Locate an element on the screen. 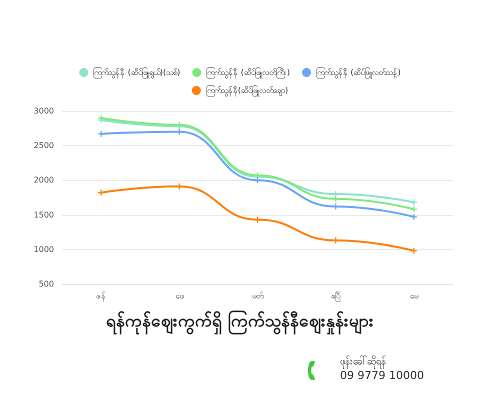  x-tick-label: ဧပြီ is located at coordinates (336, 296).